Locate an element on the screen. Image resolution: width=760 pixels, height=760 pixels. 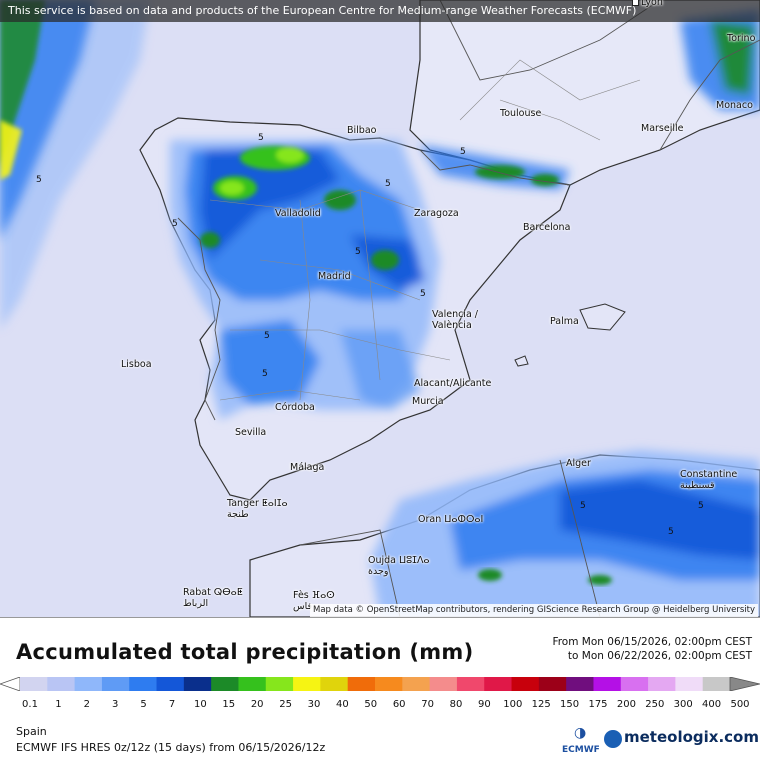
period-to: to Mon 06/22/2026, 02:00pm CEST is located at coordinates (659, 656).